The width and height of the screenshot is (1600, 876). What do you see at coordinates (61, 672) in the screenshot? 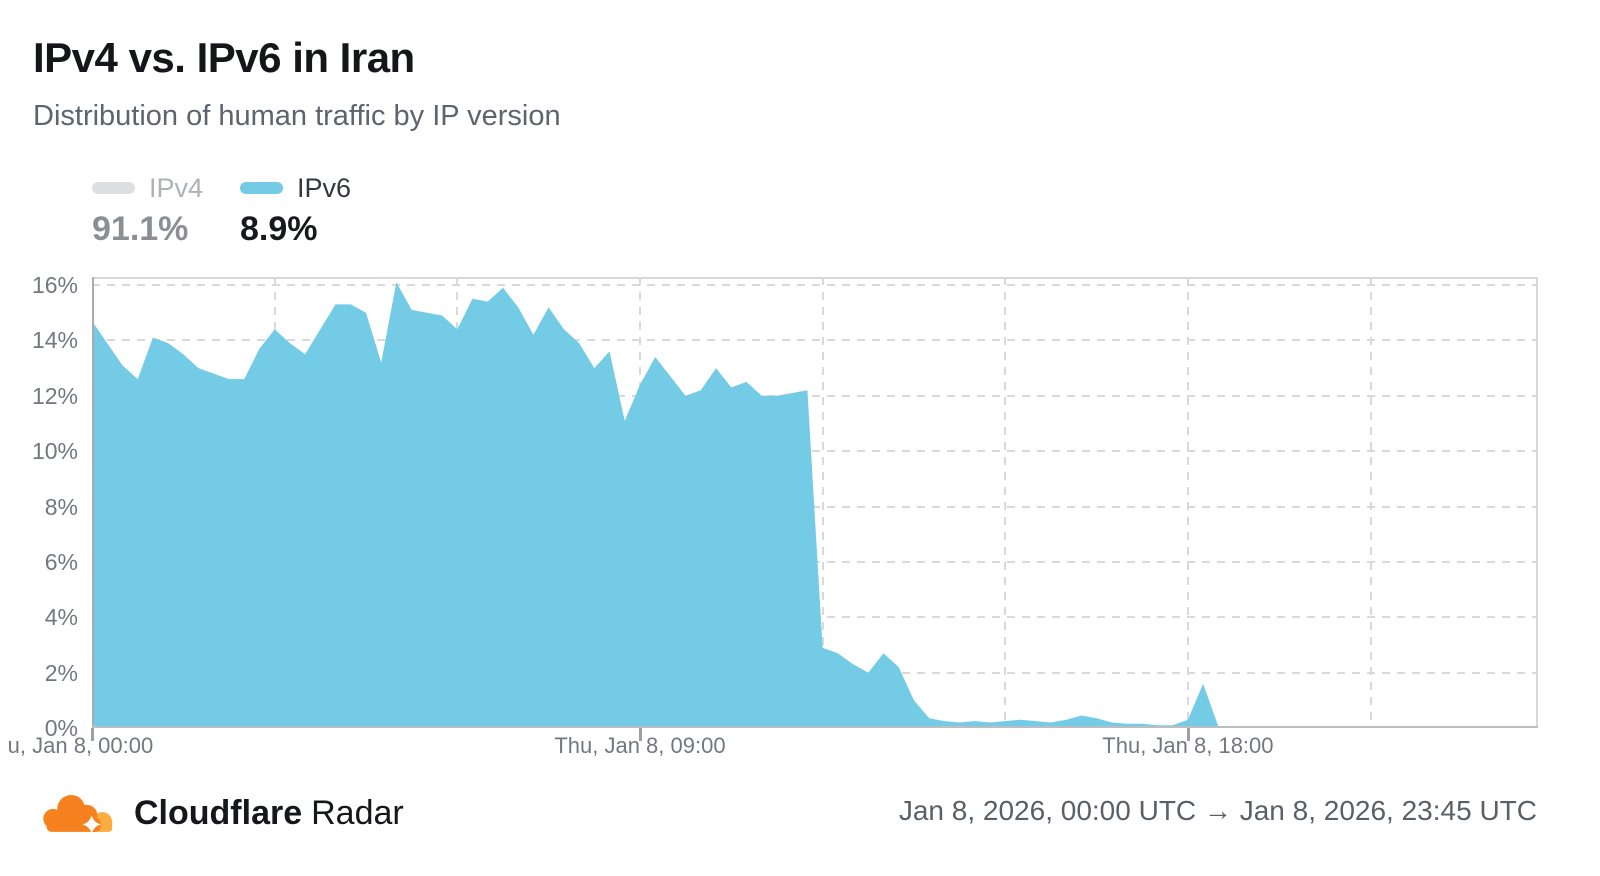
I see `y-axis-label: 2%` at bounding box center [61, 672].